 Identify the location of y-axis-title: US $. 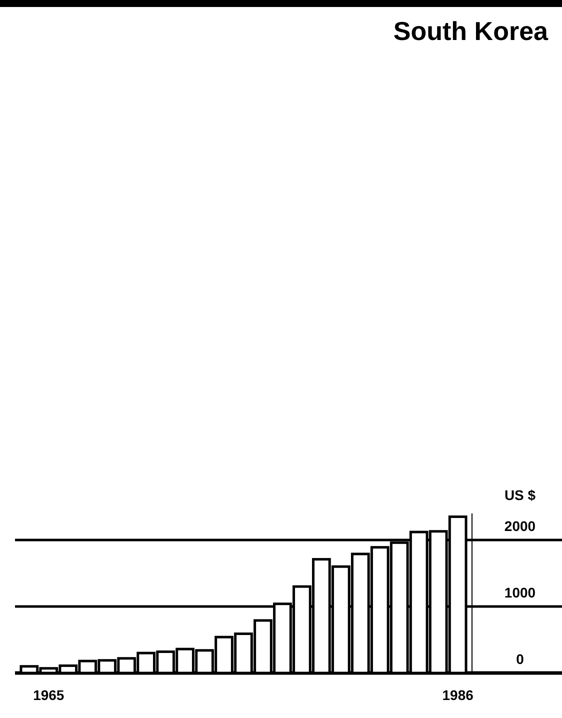
(520, 495).